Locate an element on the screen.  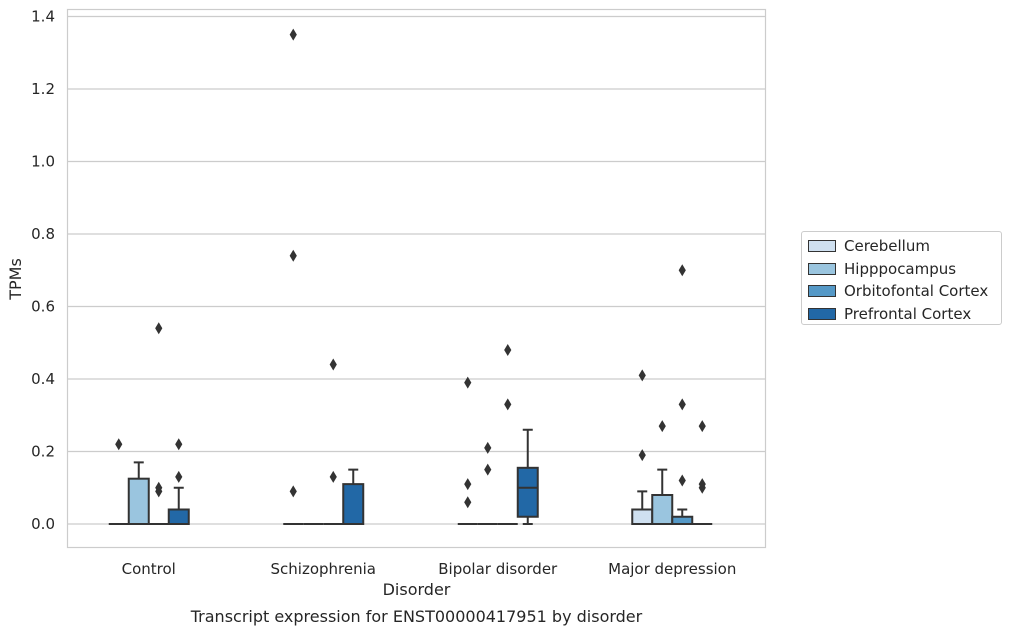
legend-label: Prefrontal Cortex is located at coordinates (908, 313).